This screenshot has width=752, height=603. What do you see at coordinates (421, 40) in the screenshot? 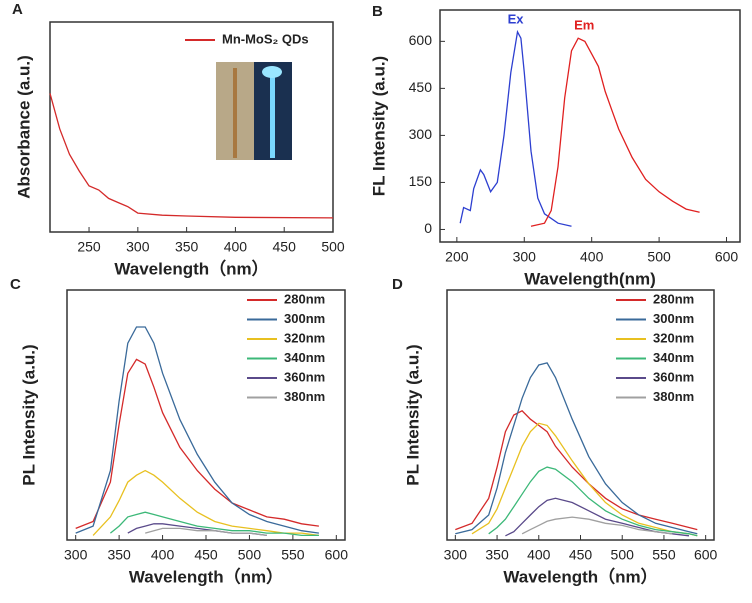
I see `y-tick-label: 600` at bounding box center [421, 40].